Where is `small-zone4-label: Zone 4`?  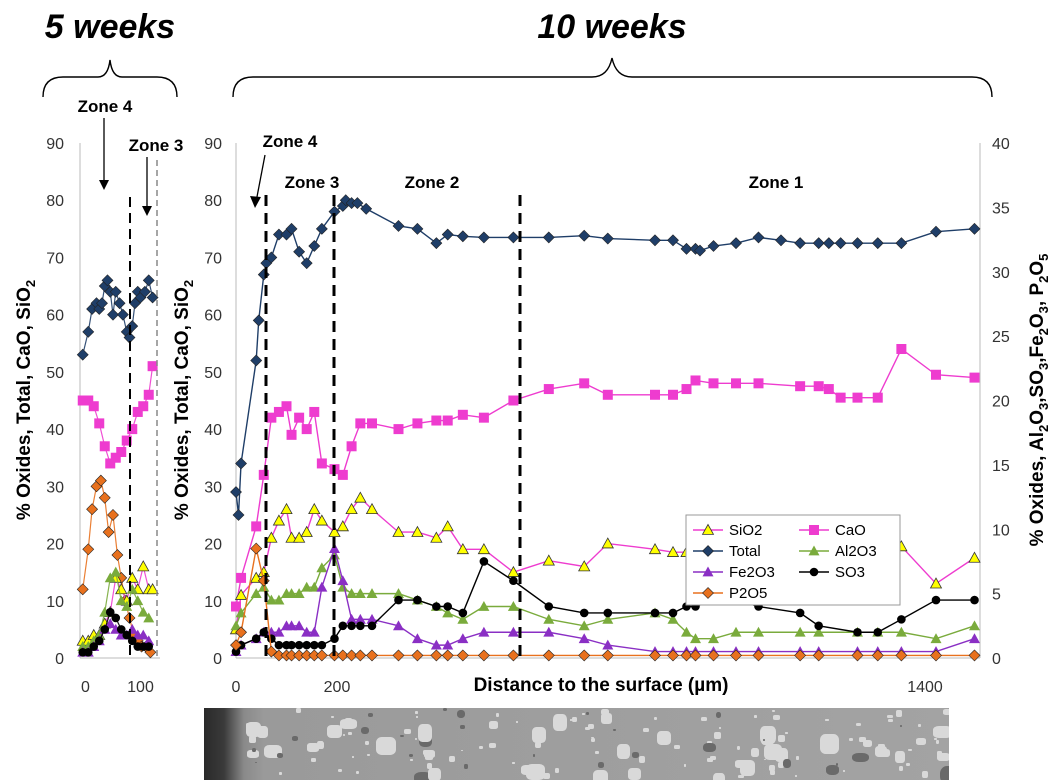
small-zone4-label: Zone 4 is located at coordinates (105, 106).